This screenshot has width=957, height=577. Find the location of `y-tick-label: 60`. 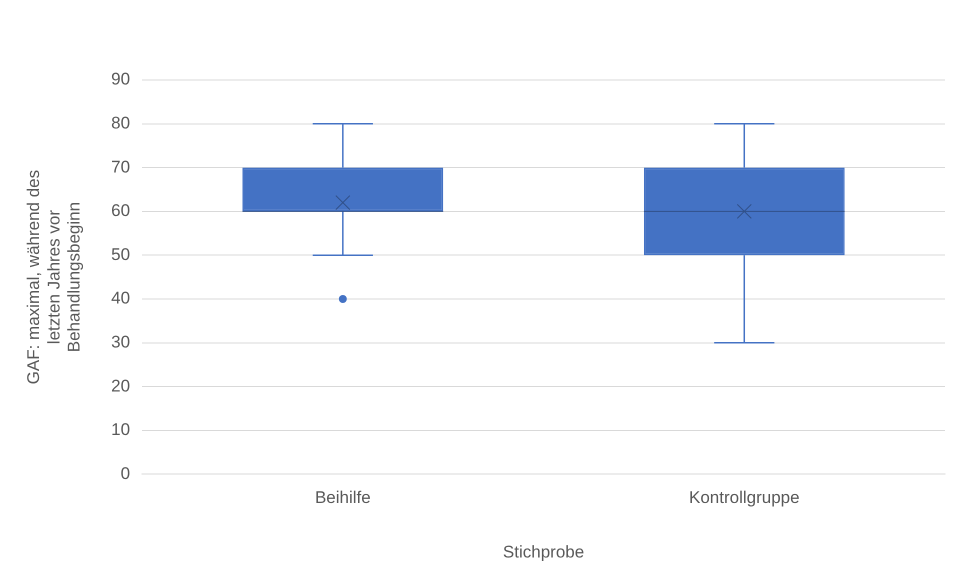

y-tick-label: 60 is located at coordinates (120, 210).